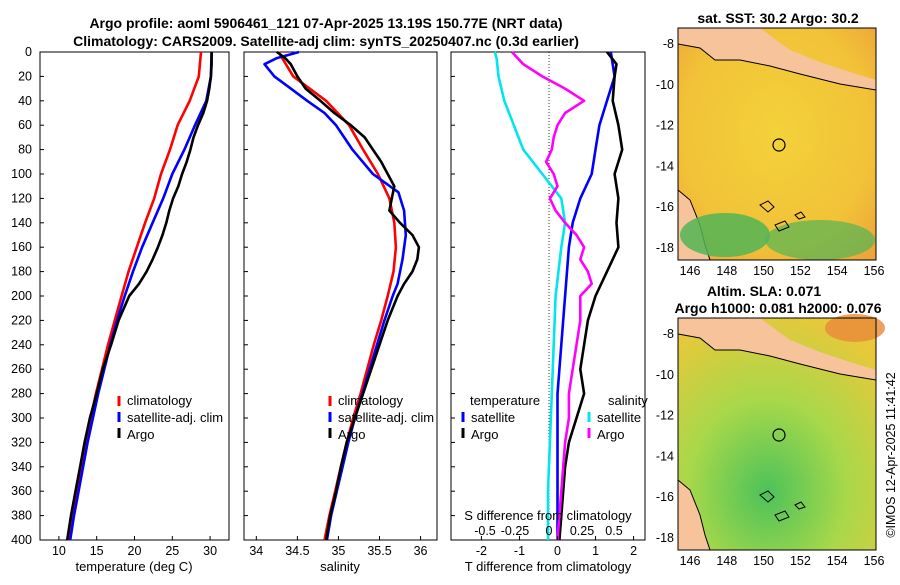  Describe the element at coordinates (515, 531) in the screenshot. I see `s-tick-label: -0.25` at that location.